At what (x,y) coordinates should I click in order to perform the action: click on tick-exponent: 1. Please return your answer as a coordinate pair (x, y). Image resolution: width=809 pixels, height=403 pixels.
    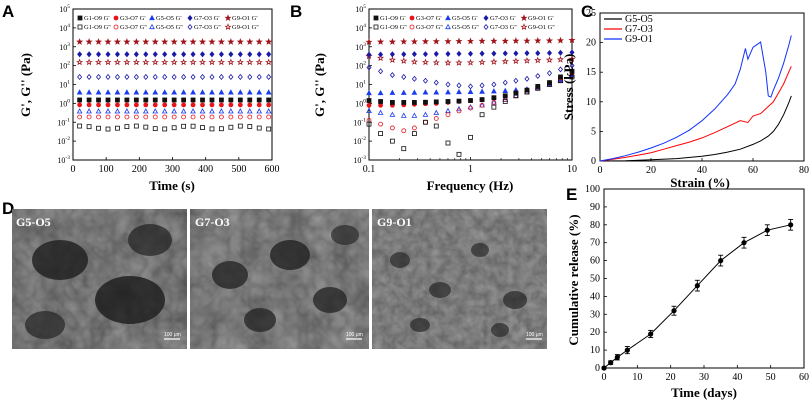
    Looking at the image, I should click on (364, 83).